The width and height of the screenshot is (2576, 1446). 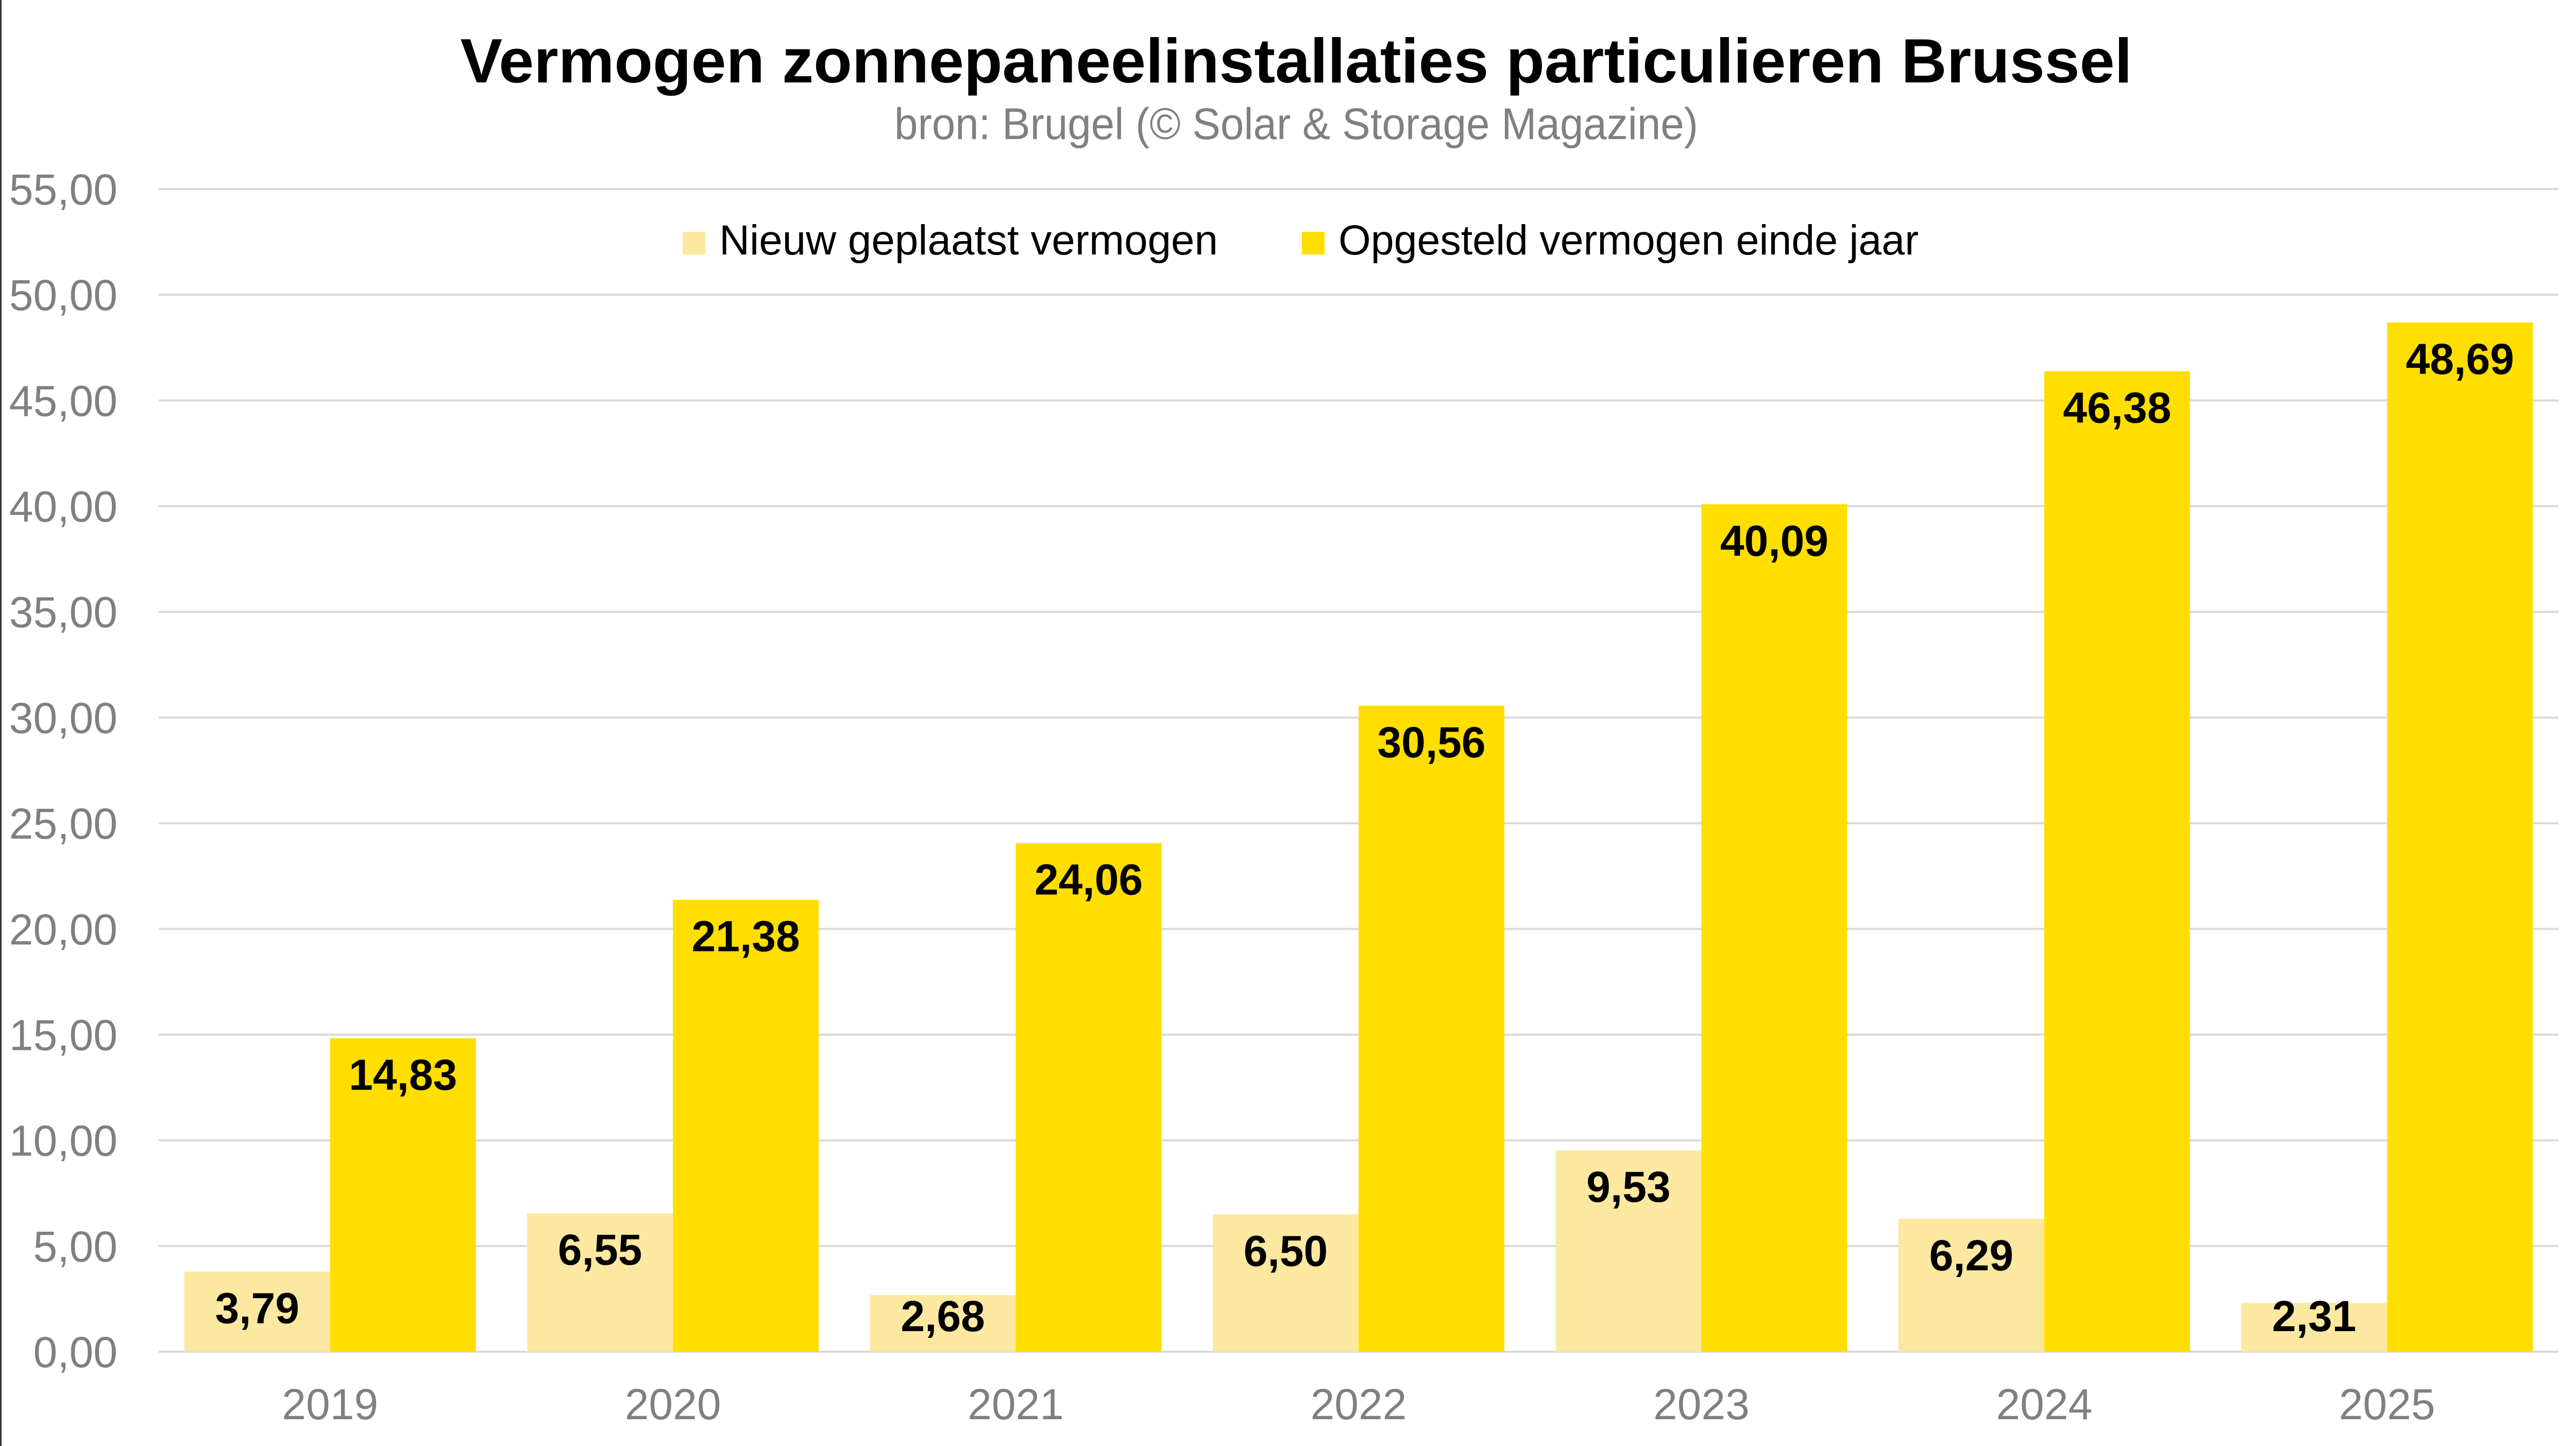 What do you see at coordinates (63, 929) in the screenshot?
I see `y-tick-label: 20,00` at bounding box center [63, 929].